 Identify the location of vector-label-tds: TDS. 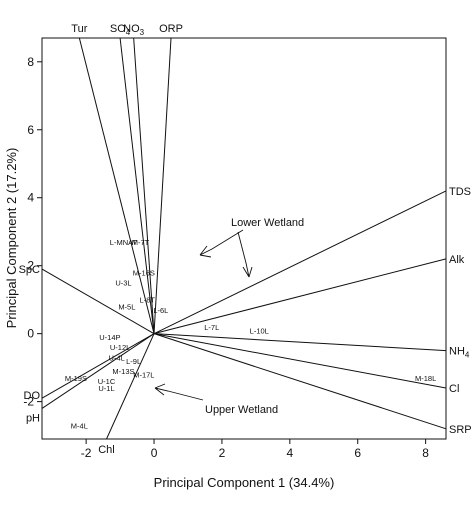
(460, 192).